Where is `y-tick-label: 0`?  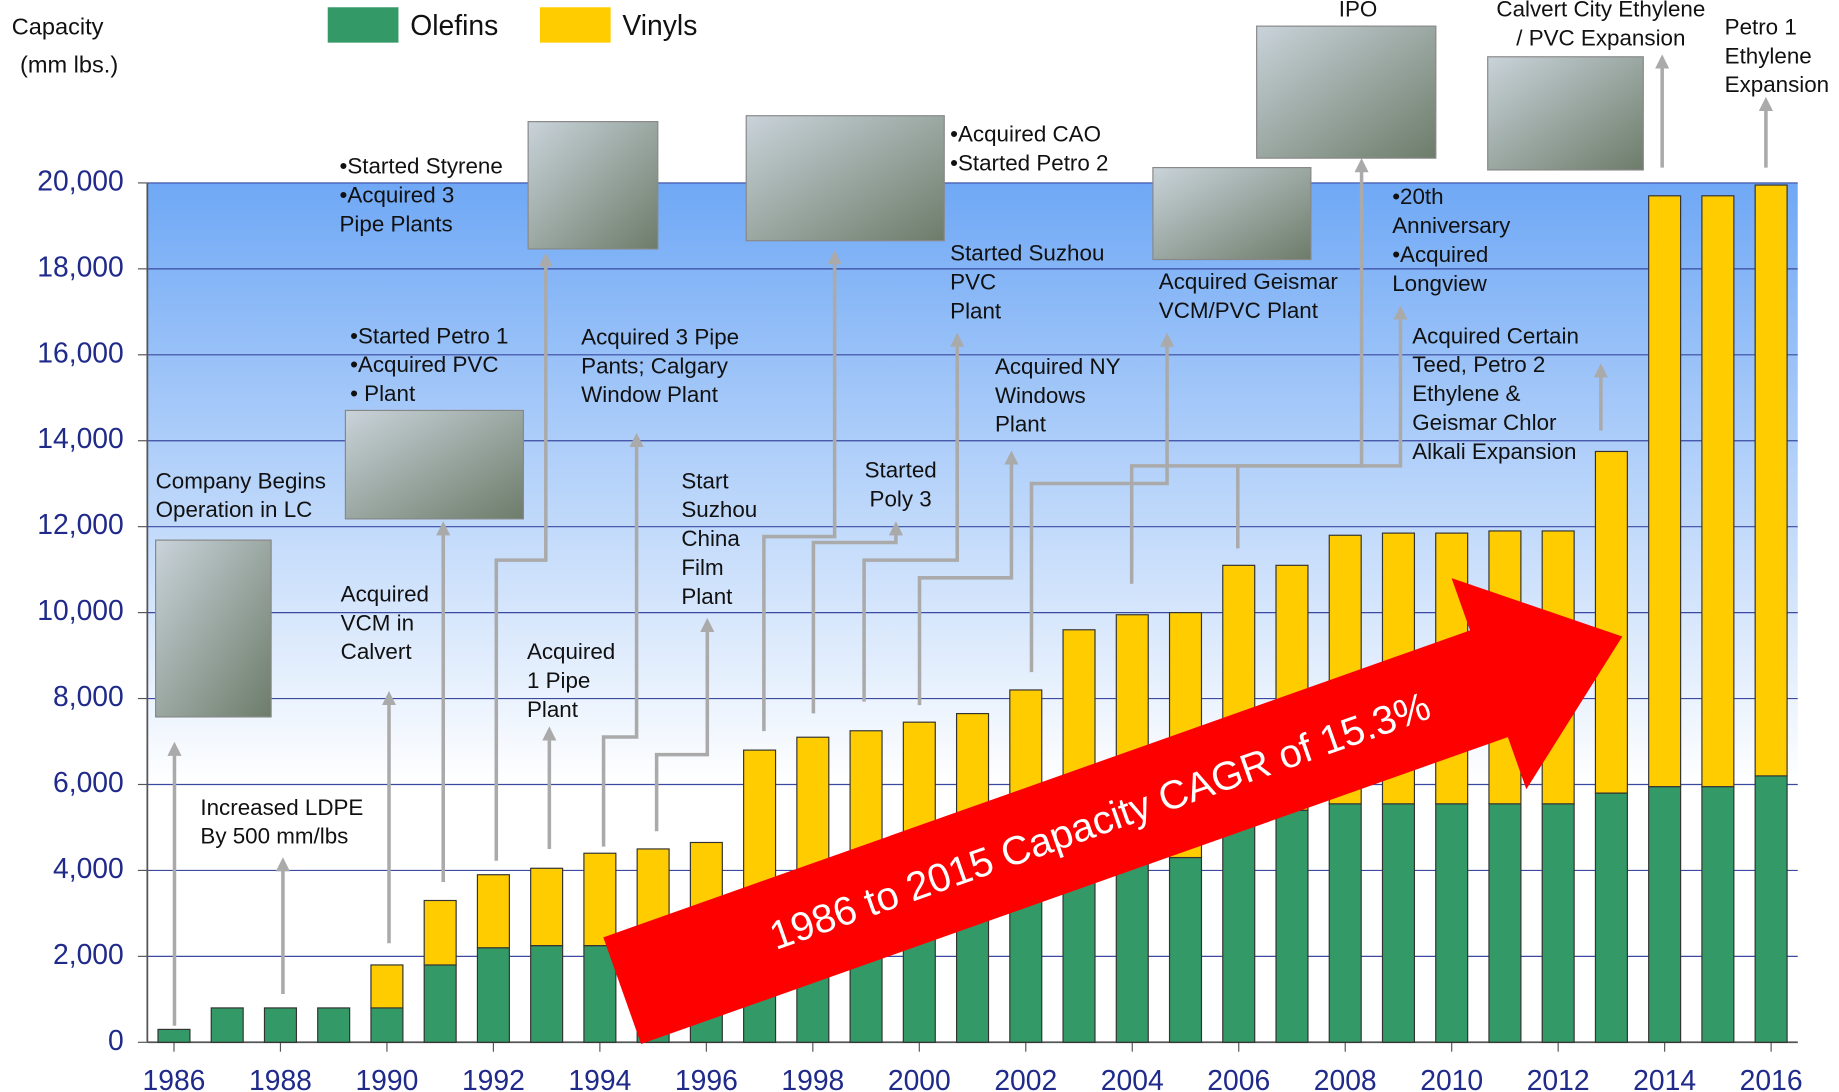 y-tick-label: 0 is located at coordinates (116, 1040).